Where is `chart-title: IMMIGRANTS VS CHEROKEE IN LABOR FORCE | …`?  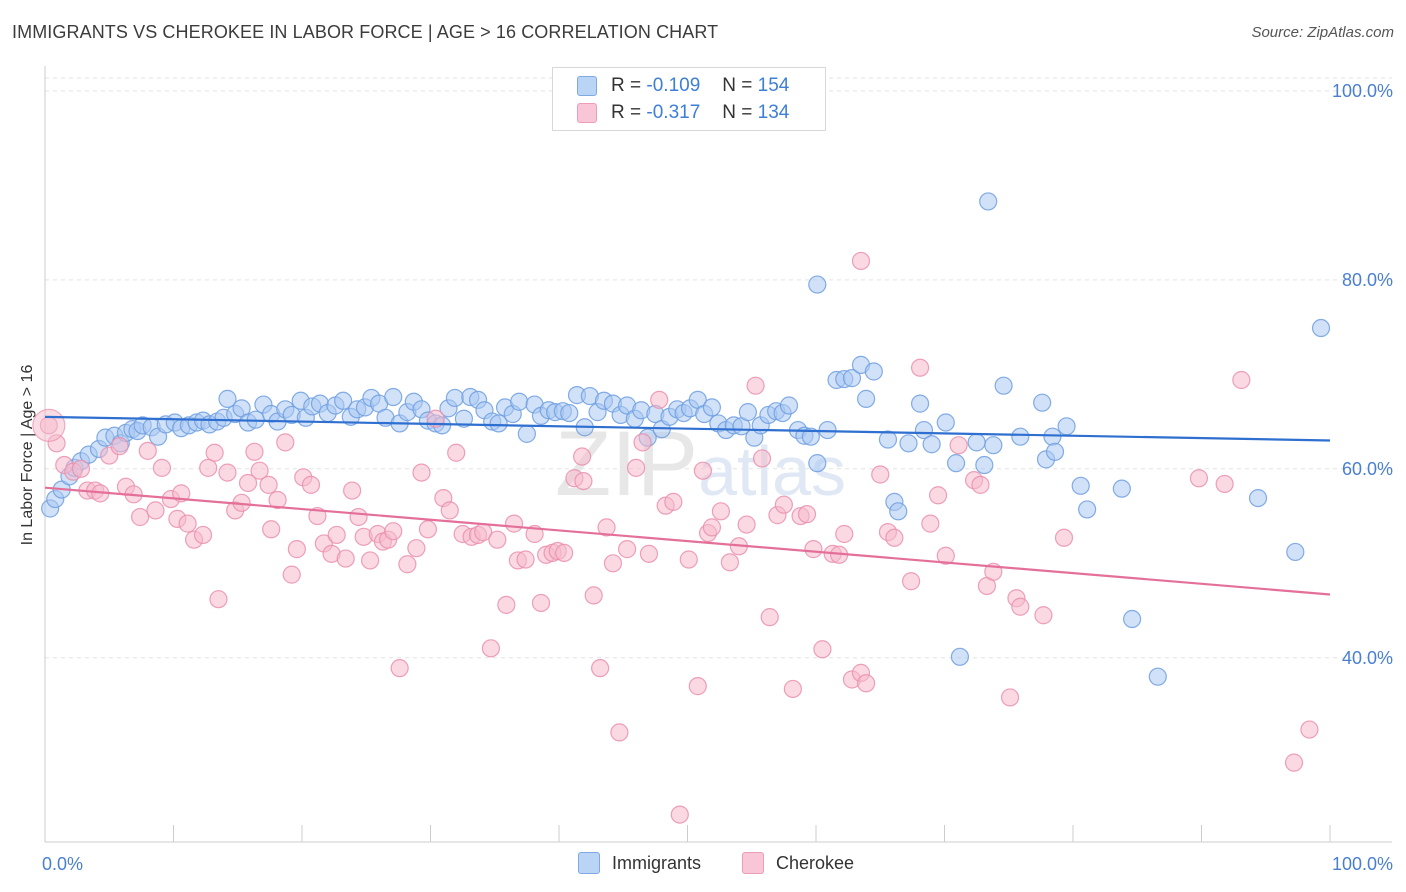 chart-title: IMMIGRANTS VS CHEROKEE IN LABOR FORCE | … is located at coordinates (365, 32).